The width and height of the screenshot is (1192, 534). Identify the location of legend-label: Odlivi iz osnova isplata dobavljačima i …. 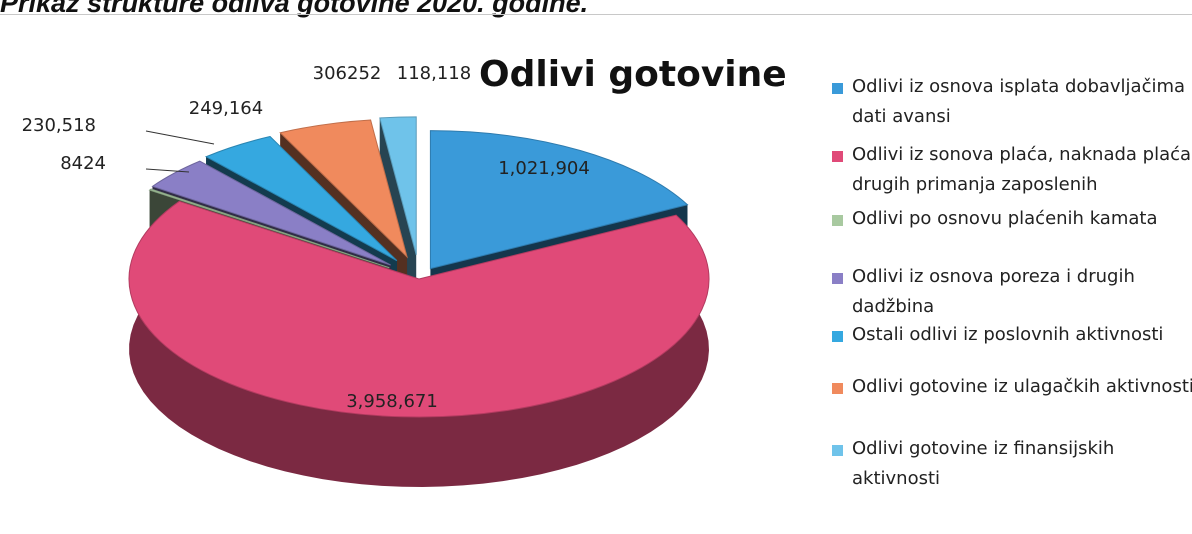
(1022, 101).